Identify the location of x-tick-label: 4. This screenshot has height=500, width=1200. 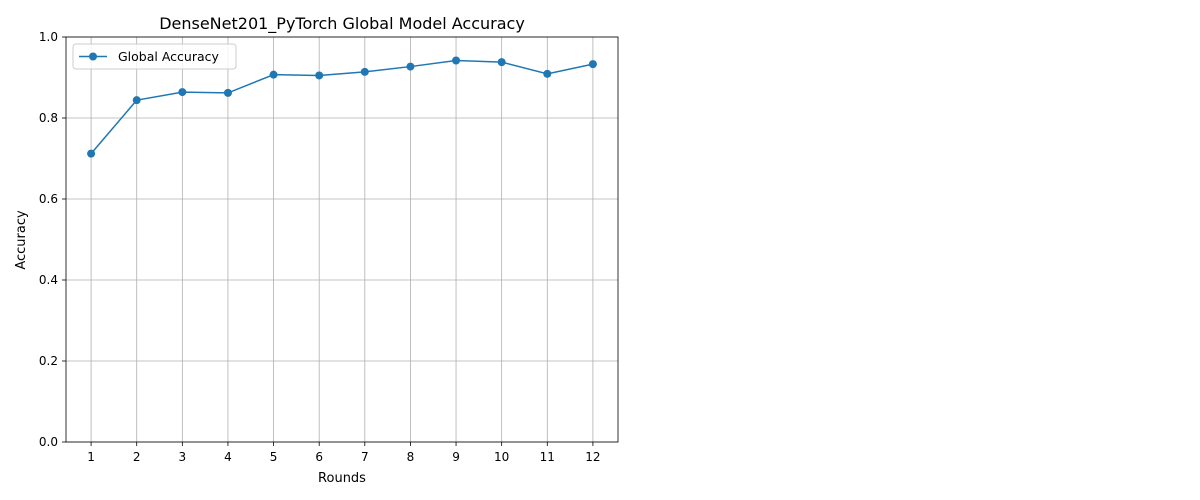
(228, 457).